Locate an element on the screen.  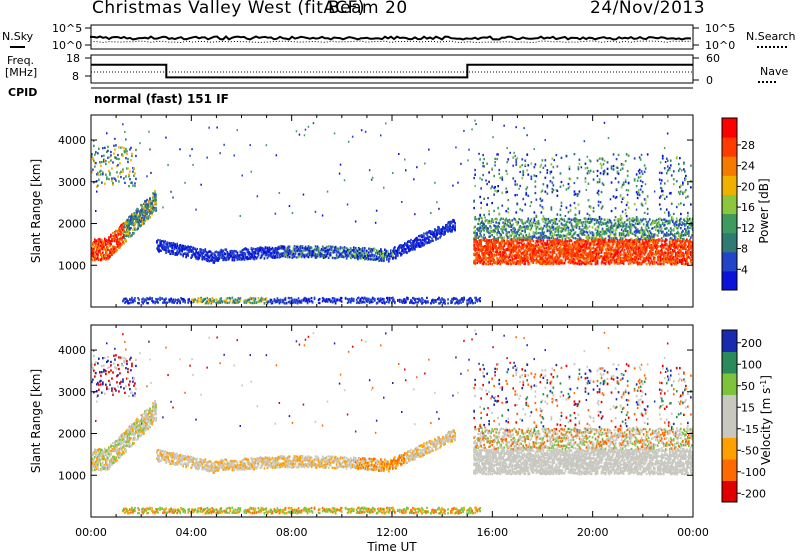
nsearch-dotted-key is located at coordinates (772, 47).